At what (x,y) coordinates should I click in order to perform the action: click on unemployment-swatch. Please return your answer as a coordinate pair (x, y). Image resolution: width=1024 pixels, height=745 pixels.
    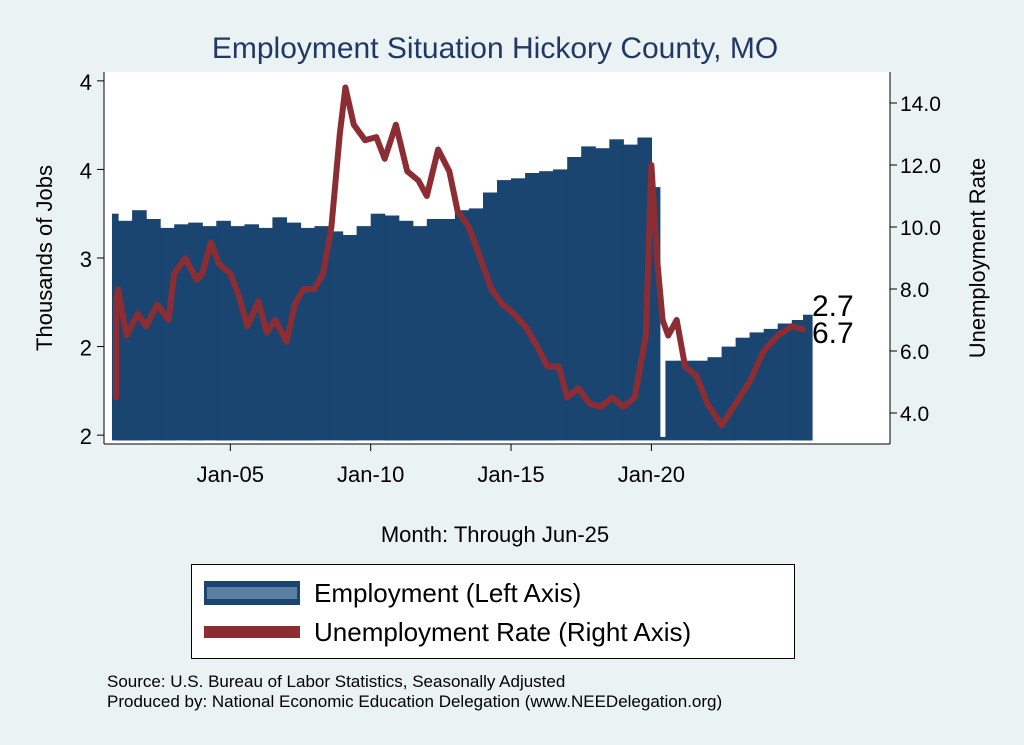
    Looking at the image, I should click on (252, 632).